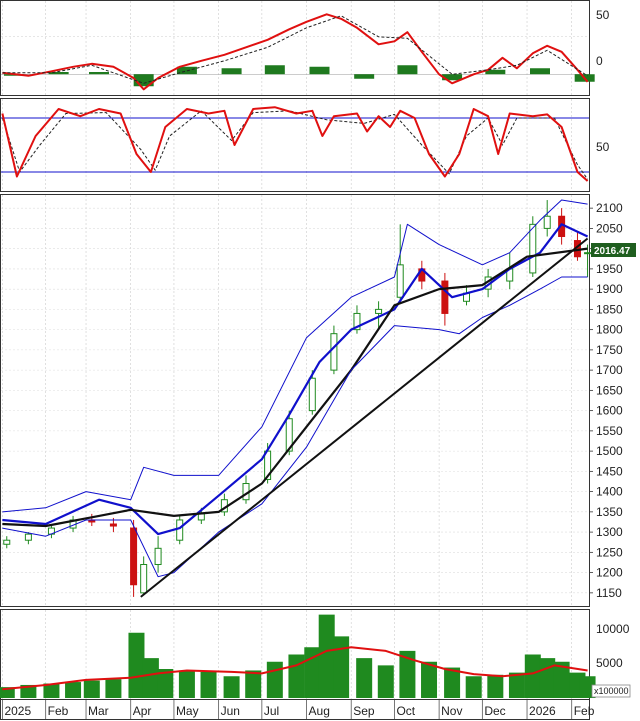 This screenshot has height=721, width=640. What do you see at coordinates (609, 512) in the screenshot?
I see `price-tick-label: 1350` at bounding box center [609, 512].